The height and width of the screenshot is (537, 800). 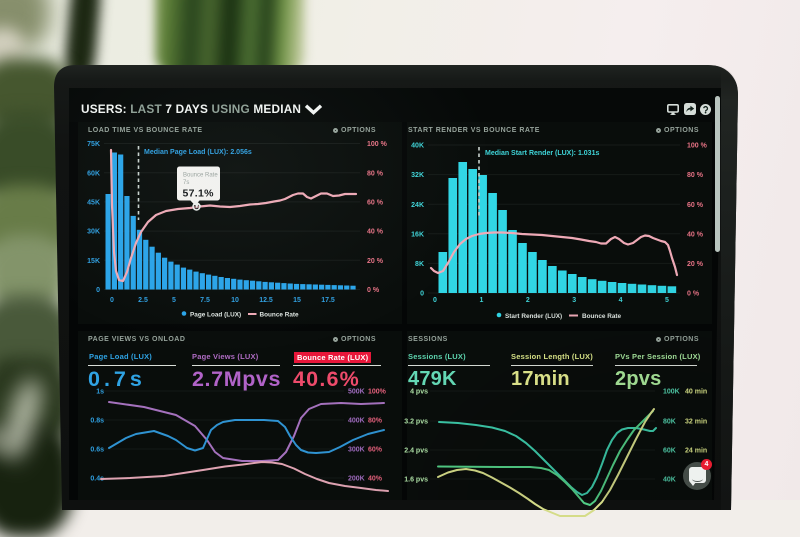 I want to click on svg-text: 4, so click(x=621, y=300).